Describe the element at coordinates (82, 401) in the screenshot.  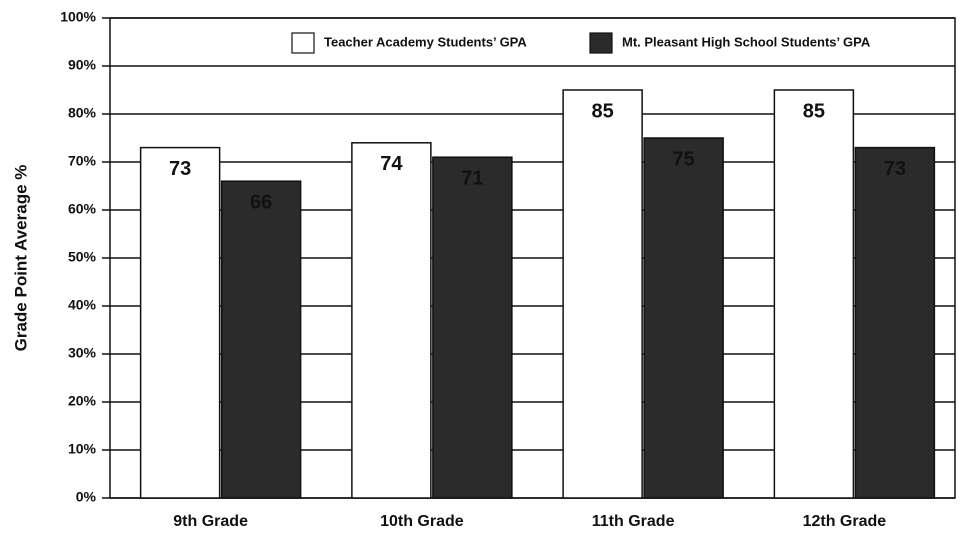
I see `y-tick-label: 20%` at that location.